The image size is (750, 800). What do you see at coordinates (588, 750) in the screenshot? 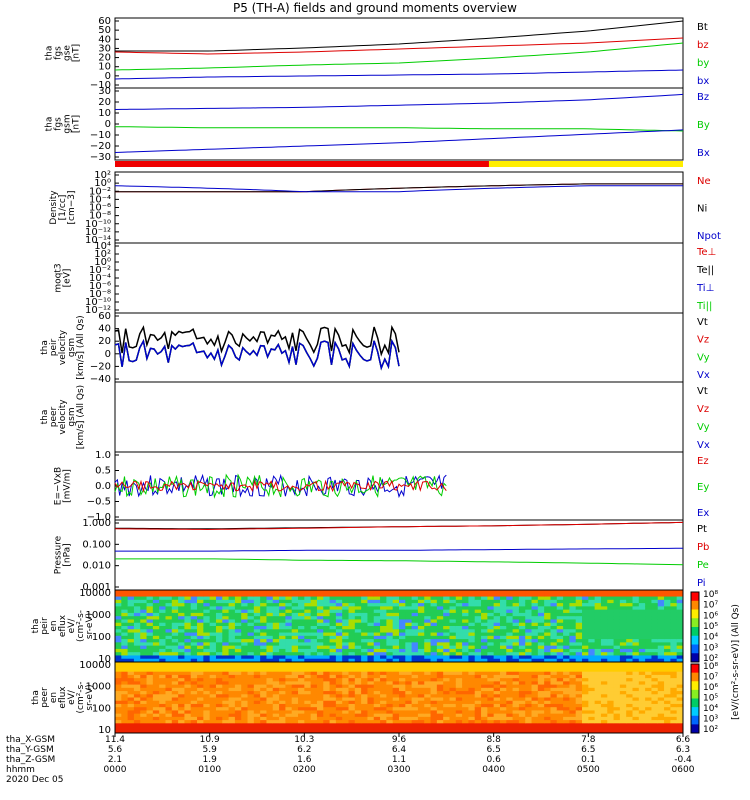
I see `ephemeris-value: 6.5` at bounding box center [588, 750].